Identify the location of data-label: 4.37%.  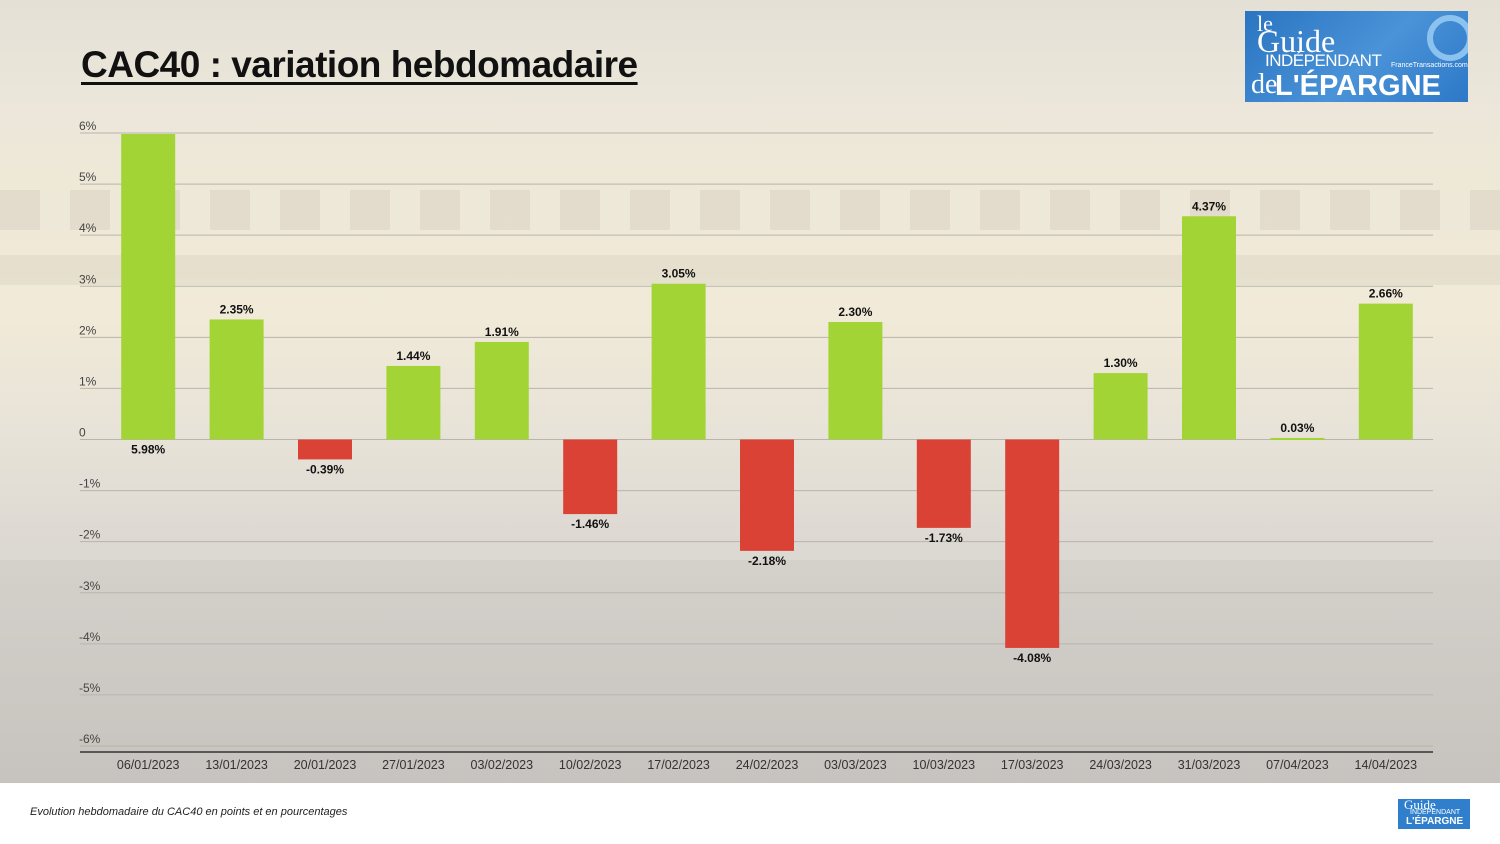
(1209, 206).